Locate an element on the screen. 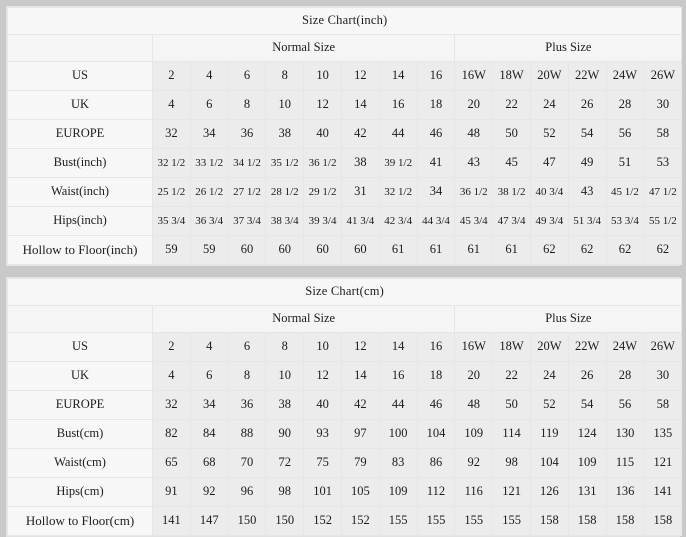 This screenshot has width=686, height=537. table-cell: 18 is located at coordinates (436, 105).